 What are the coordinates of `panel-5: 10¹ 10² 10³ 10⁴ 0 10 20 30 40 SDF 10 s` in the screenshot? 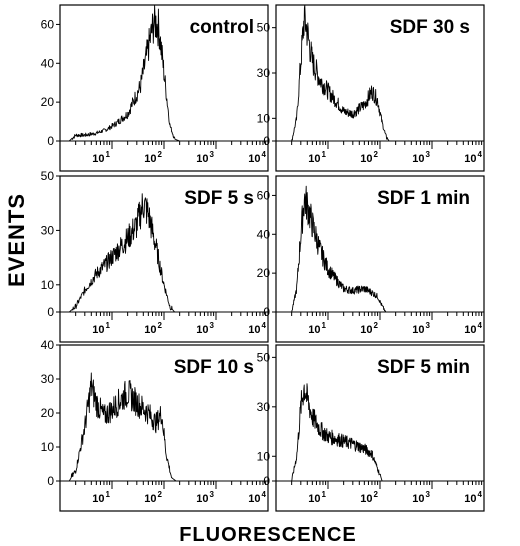 It's located at (155, 425).